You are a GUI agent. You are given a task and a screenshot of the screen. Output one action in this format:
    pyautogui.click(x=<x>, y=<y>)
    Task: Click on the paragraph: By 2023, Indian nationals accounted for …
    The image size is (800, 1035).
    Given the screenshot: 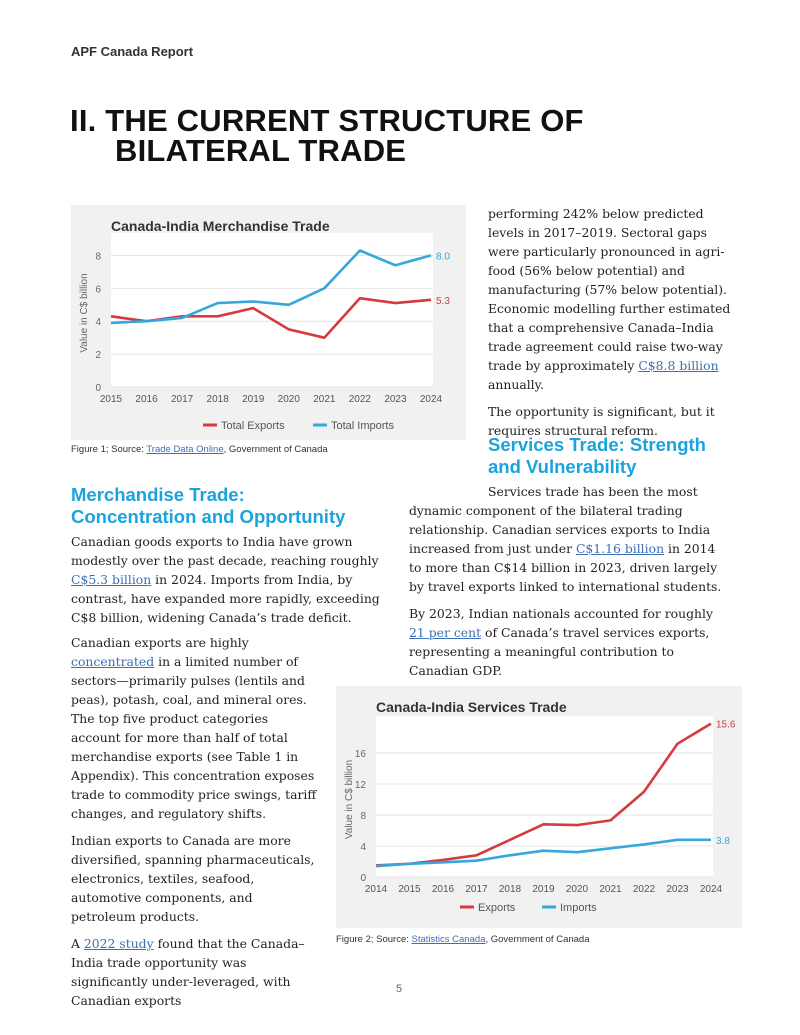 What is the action you would take?
    pyautogui.click(x=569, y=642)
    